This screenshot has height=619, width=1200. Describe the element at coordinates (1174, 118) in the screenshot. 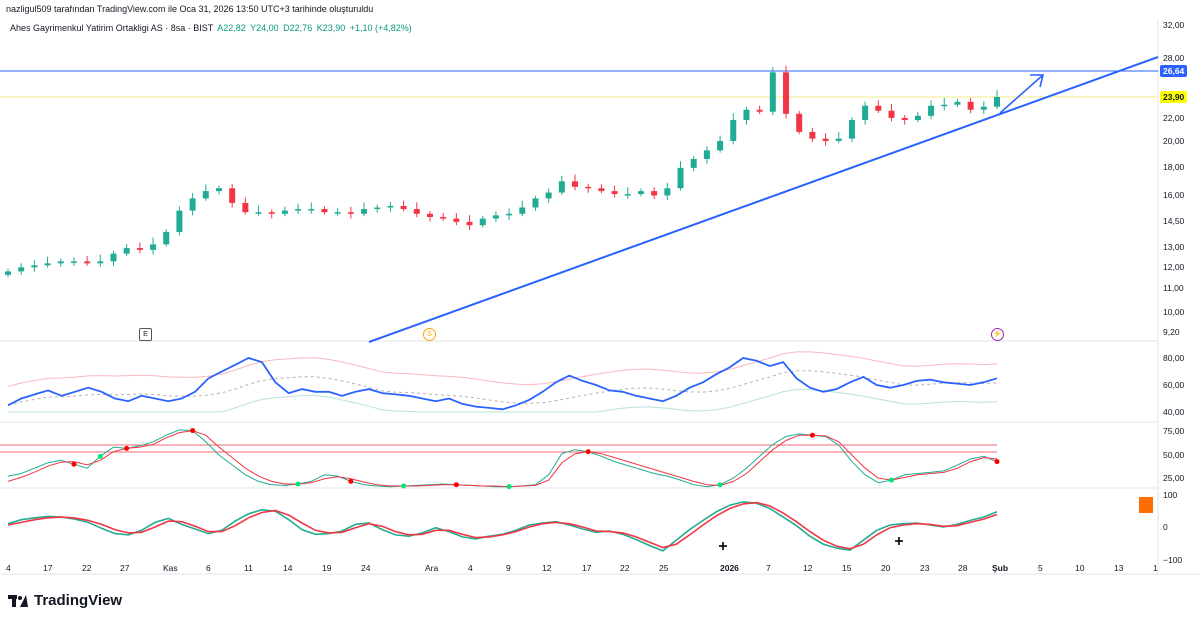

I see `price-label: 22,00` at that location.